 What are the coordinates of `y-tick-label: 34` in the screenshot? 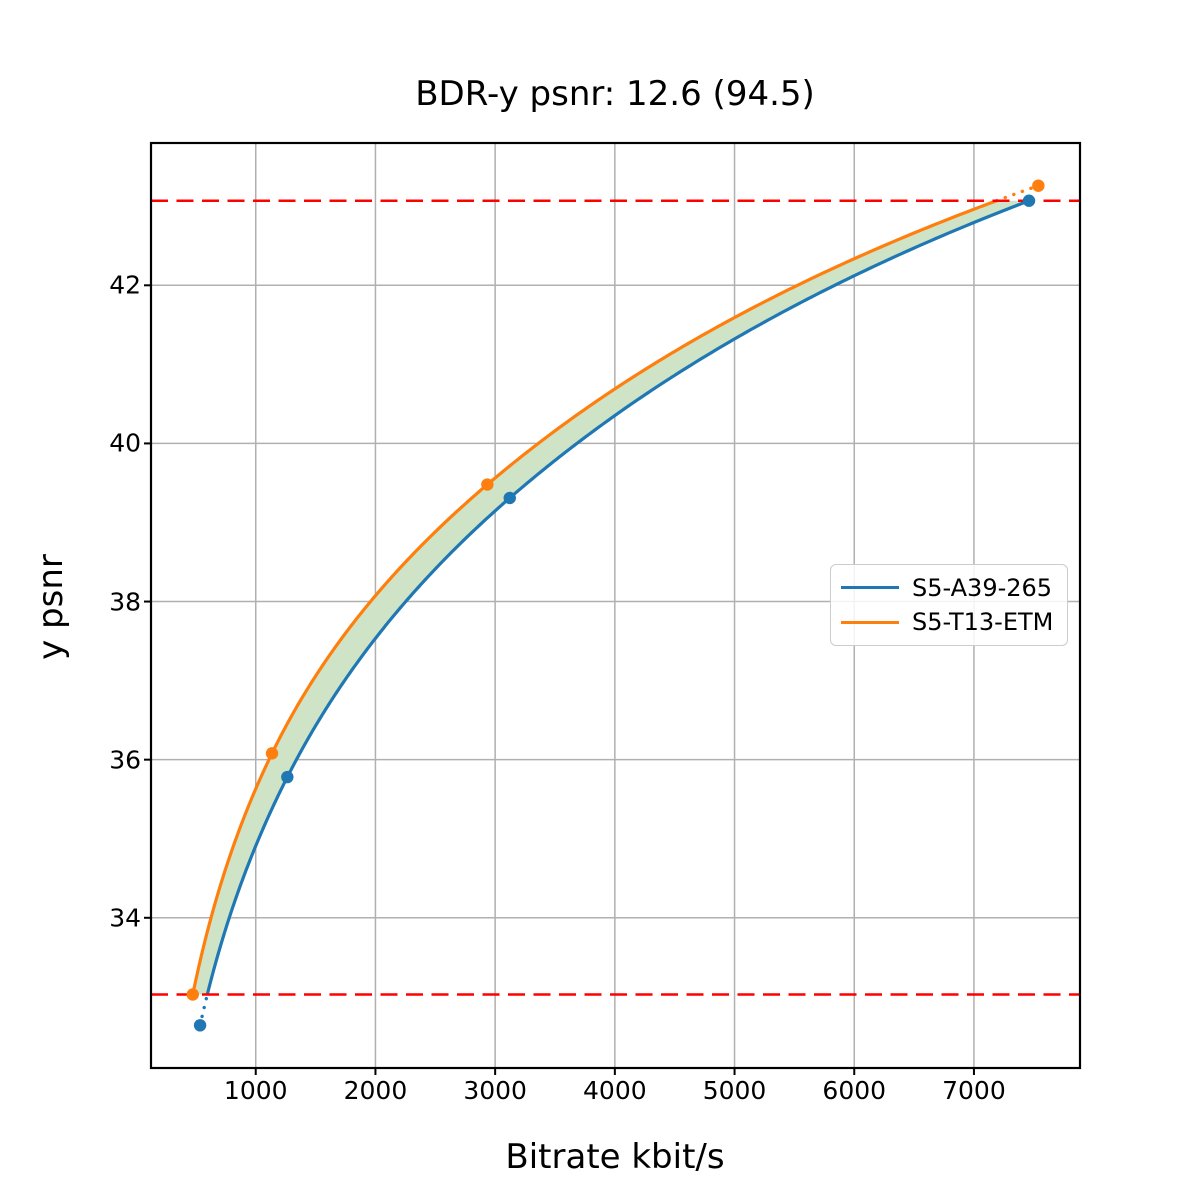 It's located at (125, 918).